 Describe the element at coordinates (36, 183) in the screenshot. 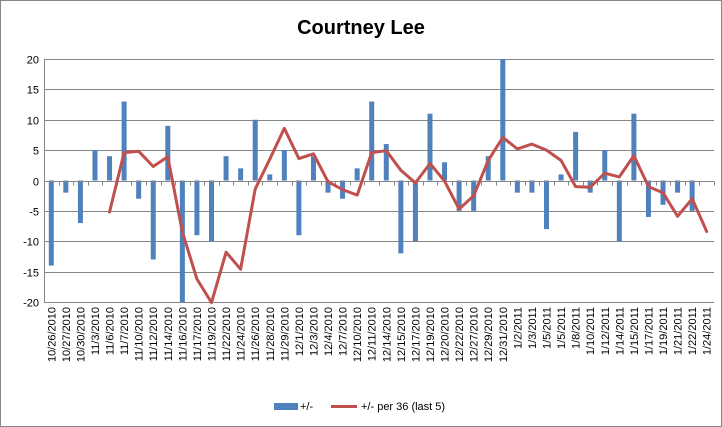

I see `y-tick-label: 0` at that location.